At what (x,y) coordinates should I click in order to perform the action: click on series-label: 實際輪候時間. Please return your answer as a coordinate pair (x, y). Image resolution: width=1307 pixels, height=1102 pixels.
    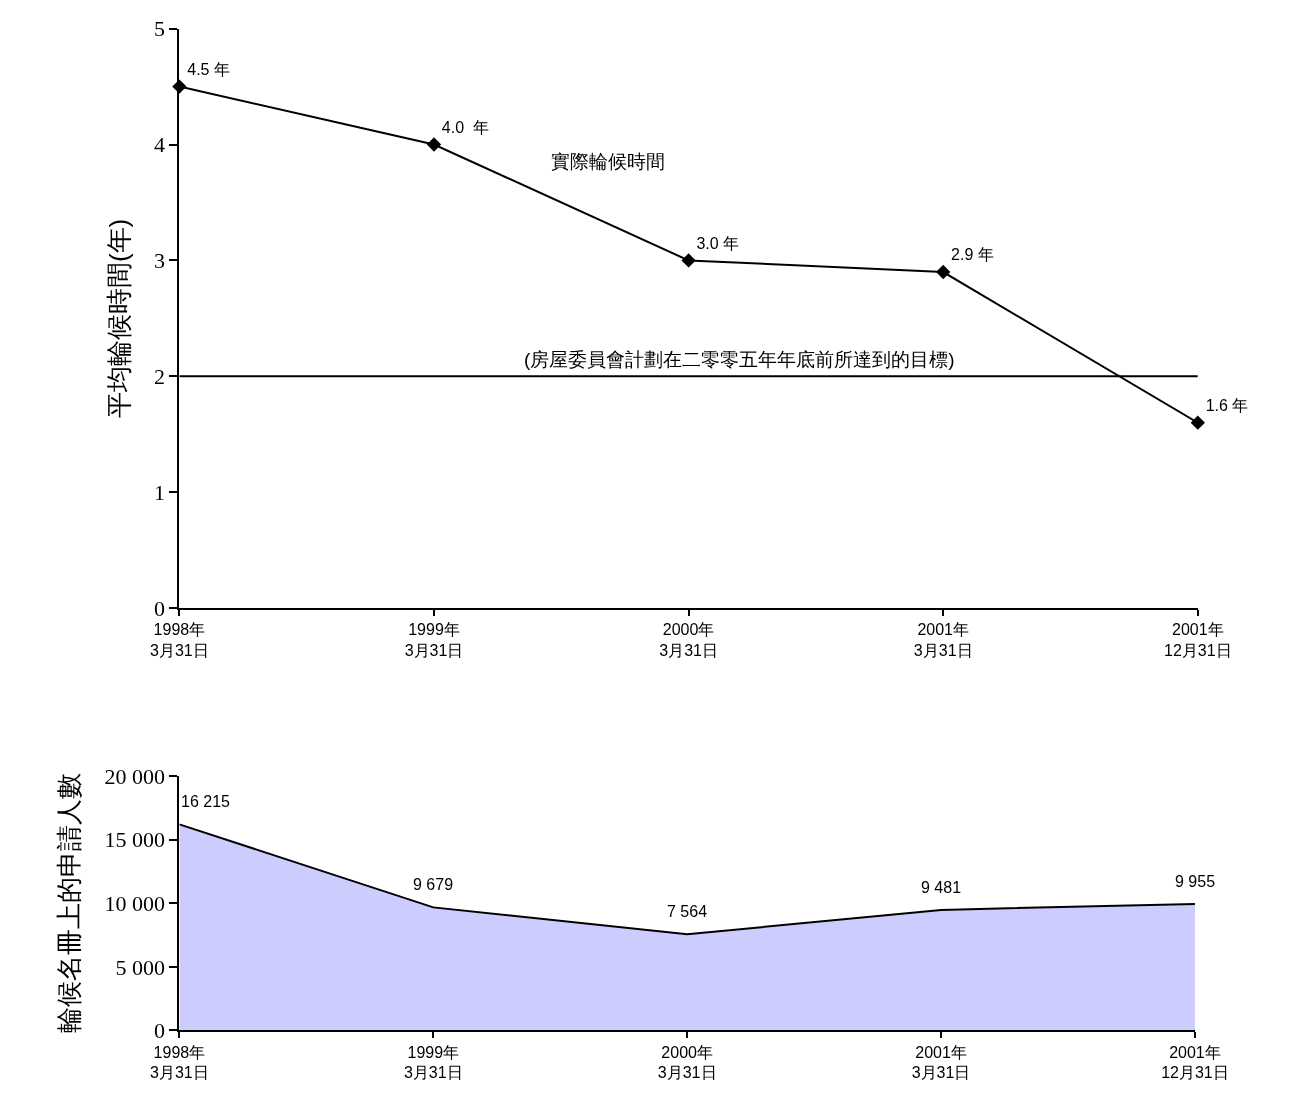
    Looking at the image, I should click on (608, 161).